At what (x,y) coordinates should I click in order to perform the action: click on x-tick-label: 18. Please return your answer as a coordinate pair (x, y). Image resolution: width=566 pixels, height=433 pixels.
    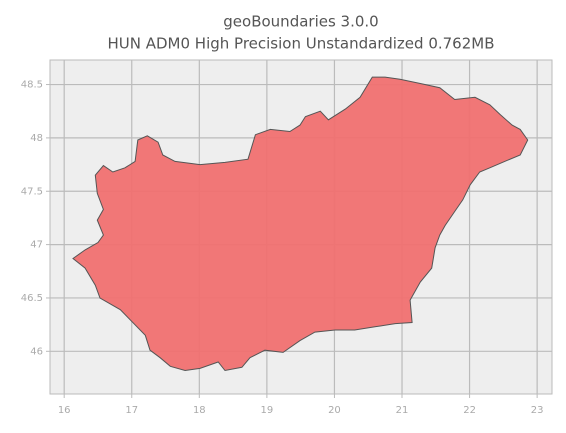
    Looking at the image, I should click on (199, 410).